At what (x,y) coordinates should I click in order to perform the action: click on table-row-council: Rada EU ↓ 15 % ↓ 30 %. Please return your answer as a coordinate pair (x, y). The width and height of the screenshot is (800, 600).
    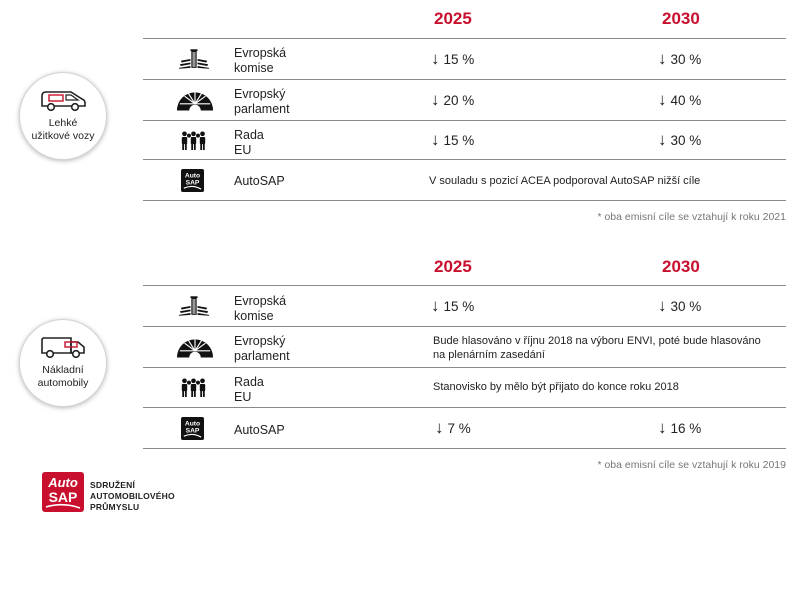
    Looking at the image, I should click on (464, 140).